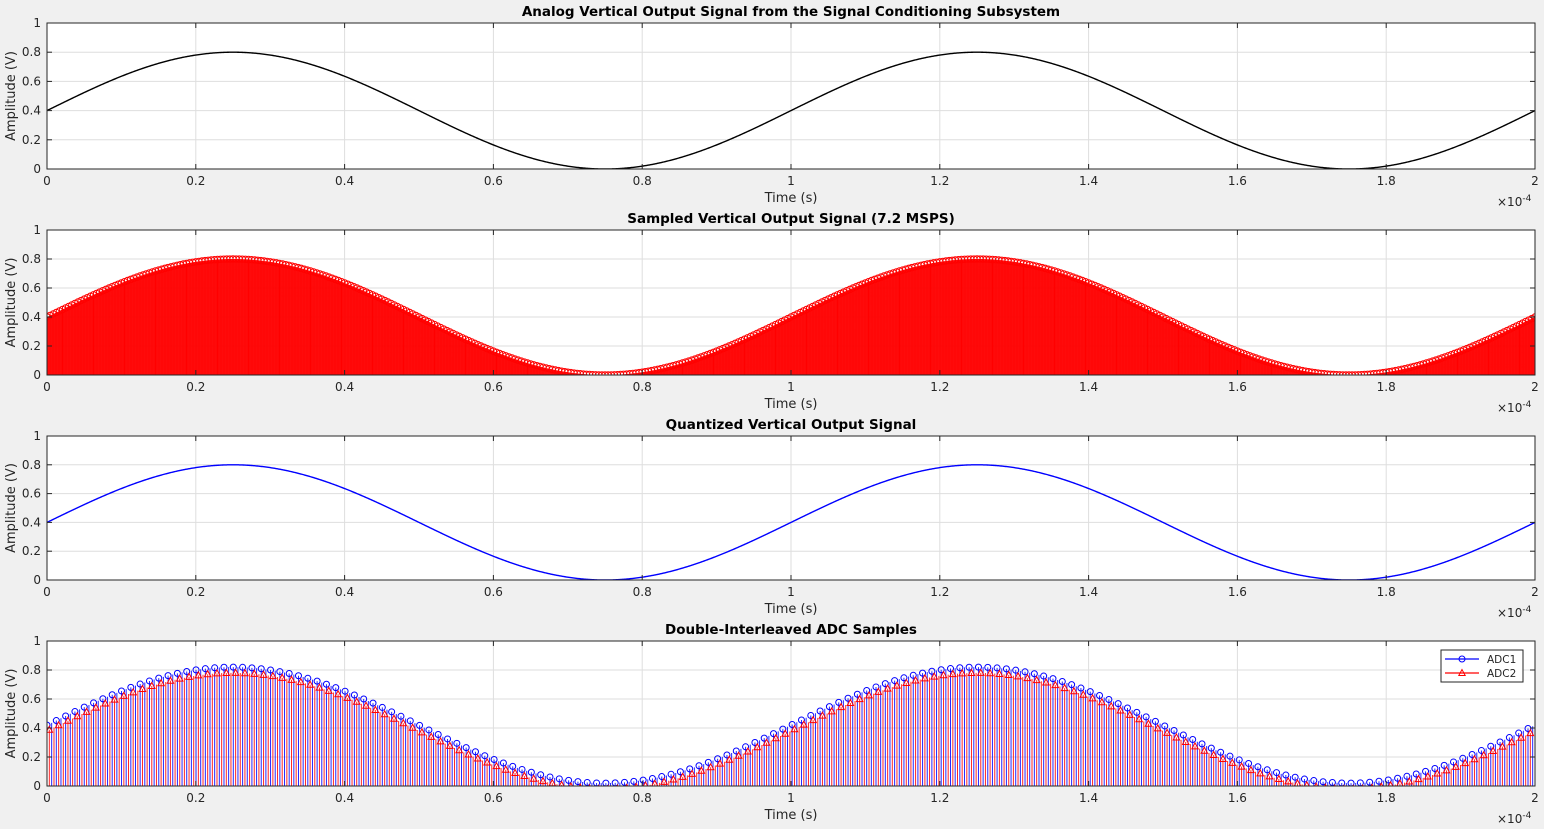 Image resolution: width=1544 pixels, height=829 pixels. I want to click on y-tick-label: 0, so click(37, 786).